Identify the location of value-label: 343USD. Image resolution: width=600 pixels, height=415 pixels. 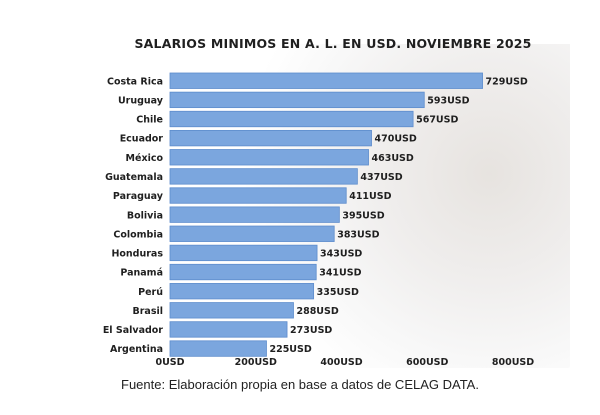
(341, 254).